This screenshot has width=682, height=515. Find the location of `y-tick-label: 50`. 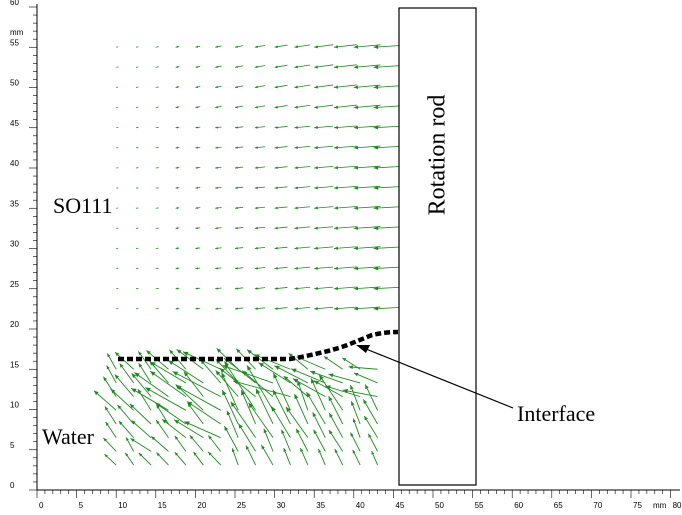

y-tick-label: 50 is located at coordinates (14, 83).